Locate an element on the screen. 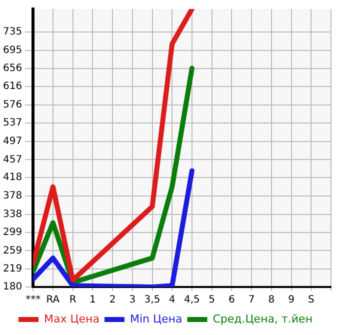 The image size is (345, 335). y-tick-label: 695 is located at coordinates (12, 50).